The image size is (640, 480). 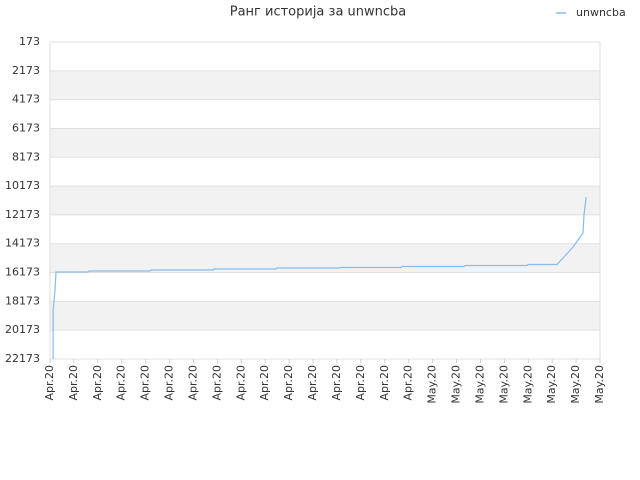 I want to click on y-tick-label: 22173, so click(x=22, y=358).